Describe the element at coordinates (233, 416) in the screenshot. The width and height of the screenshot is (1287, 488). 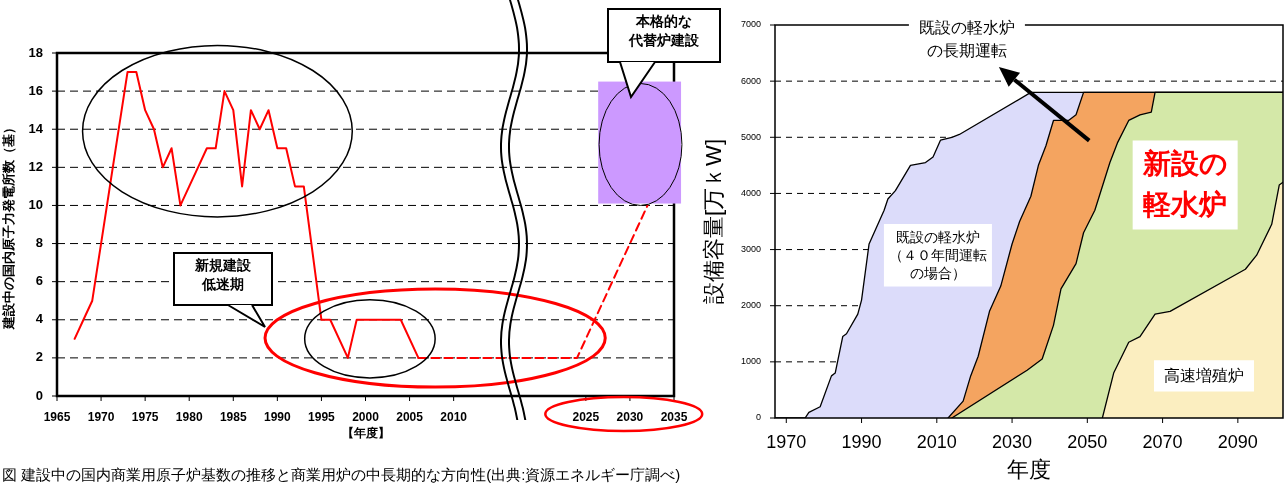
I see `x-tick-label: 1985` at that location.